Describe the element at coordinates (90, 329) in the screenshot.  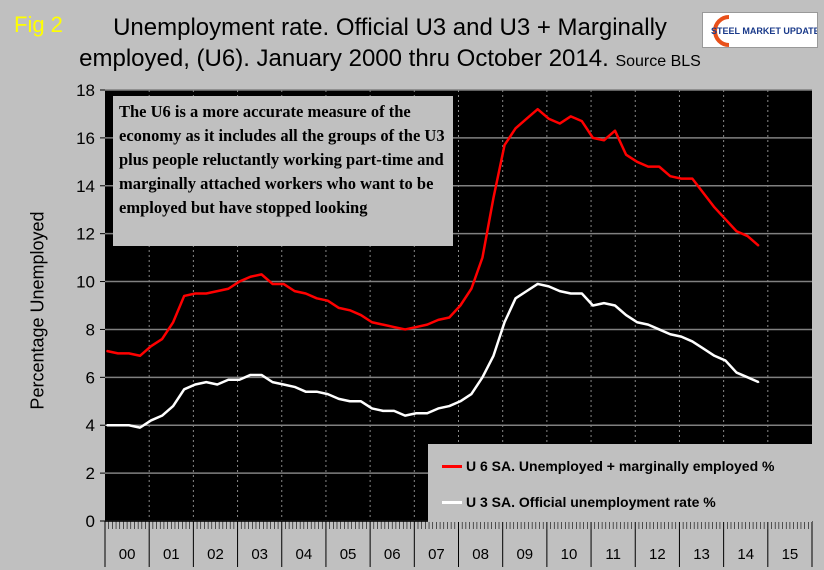
I see `y-tick-label: 8` at that location.